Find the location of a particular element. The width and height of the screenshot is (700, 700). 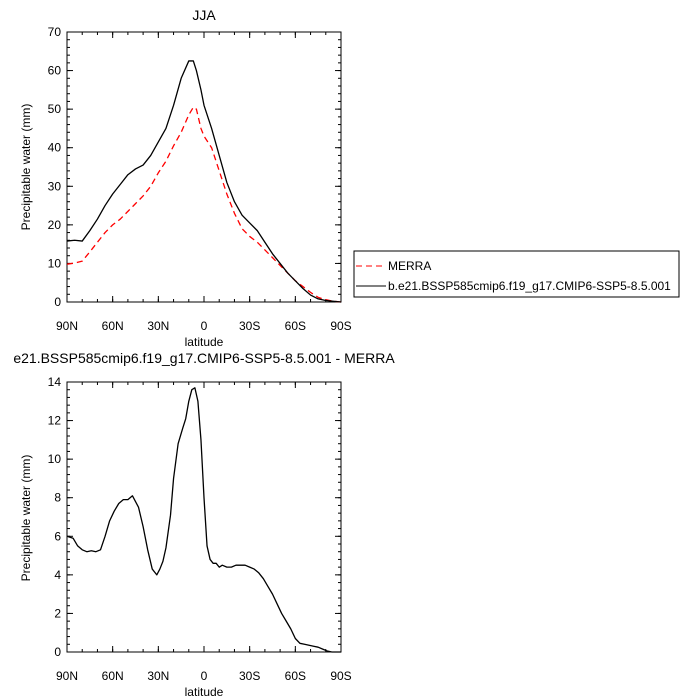

bottom-x-tick-label: 90N is located at coordinates (67, 676).